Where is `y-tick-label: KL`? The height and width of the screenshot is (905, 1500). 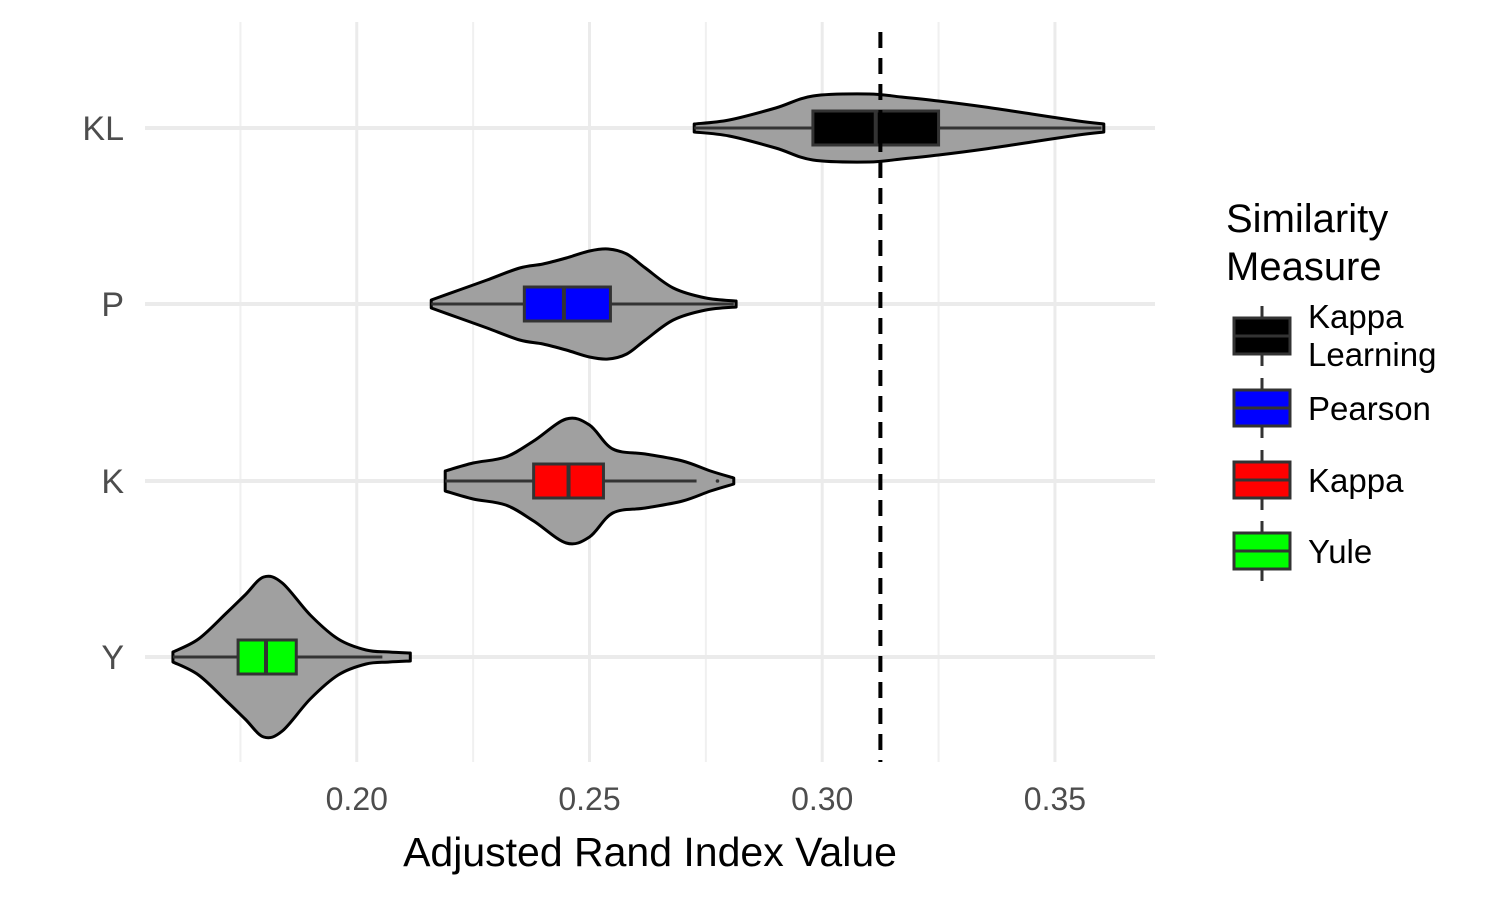
y-tick-label: KL is located at coordinates (103, 129).